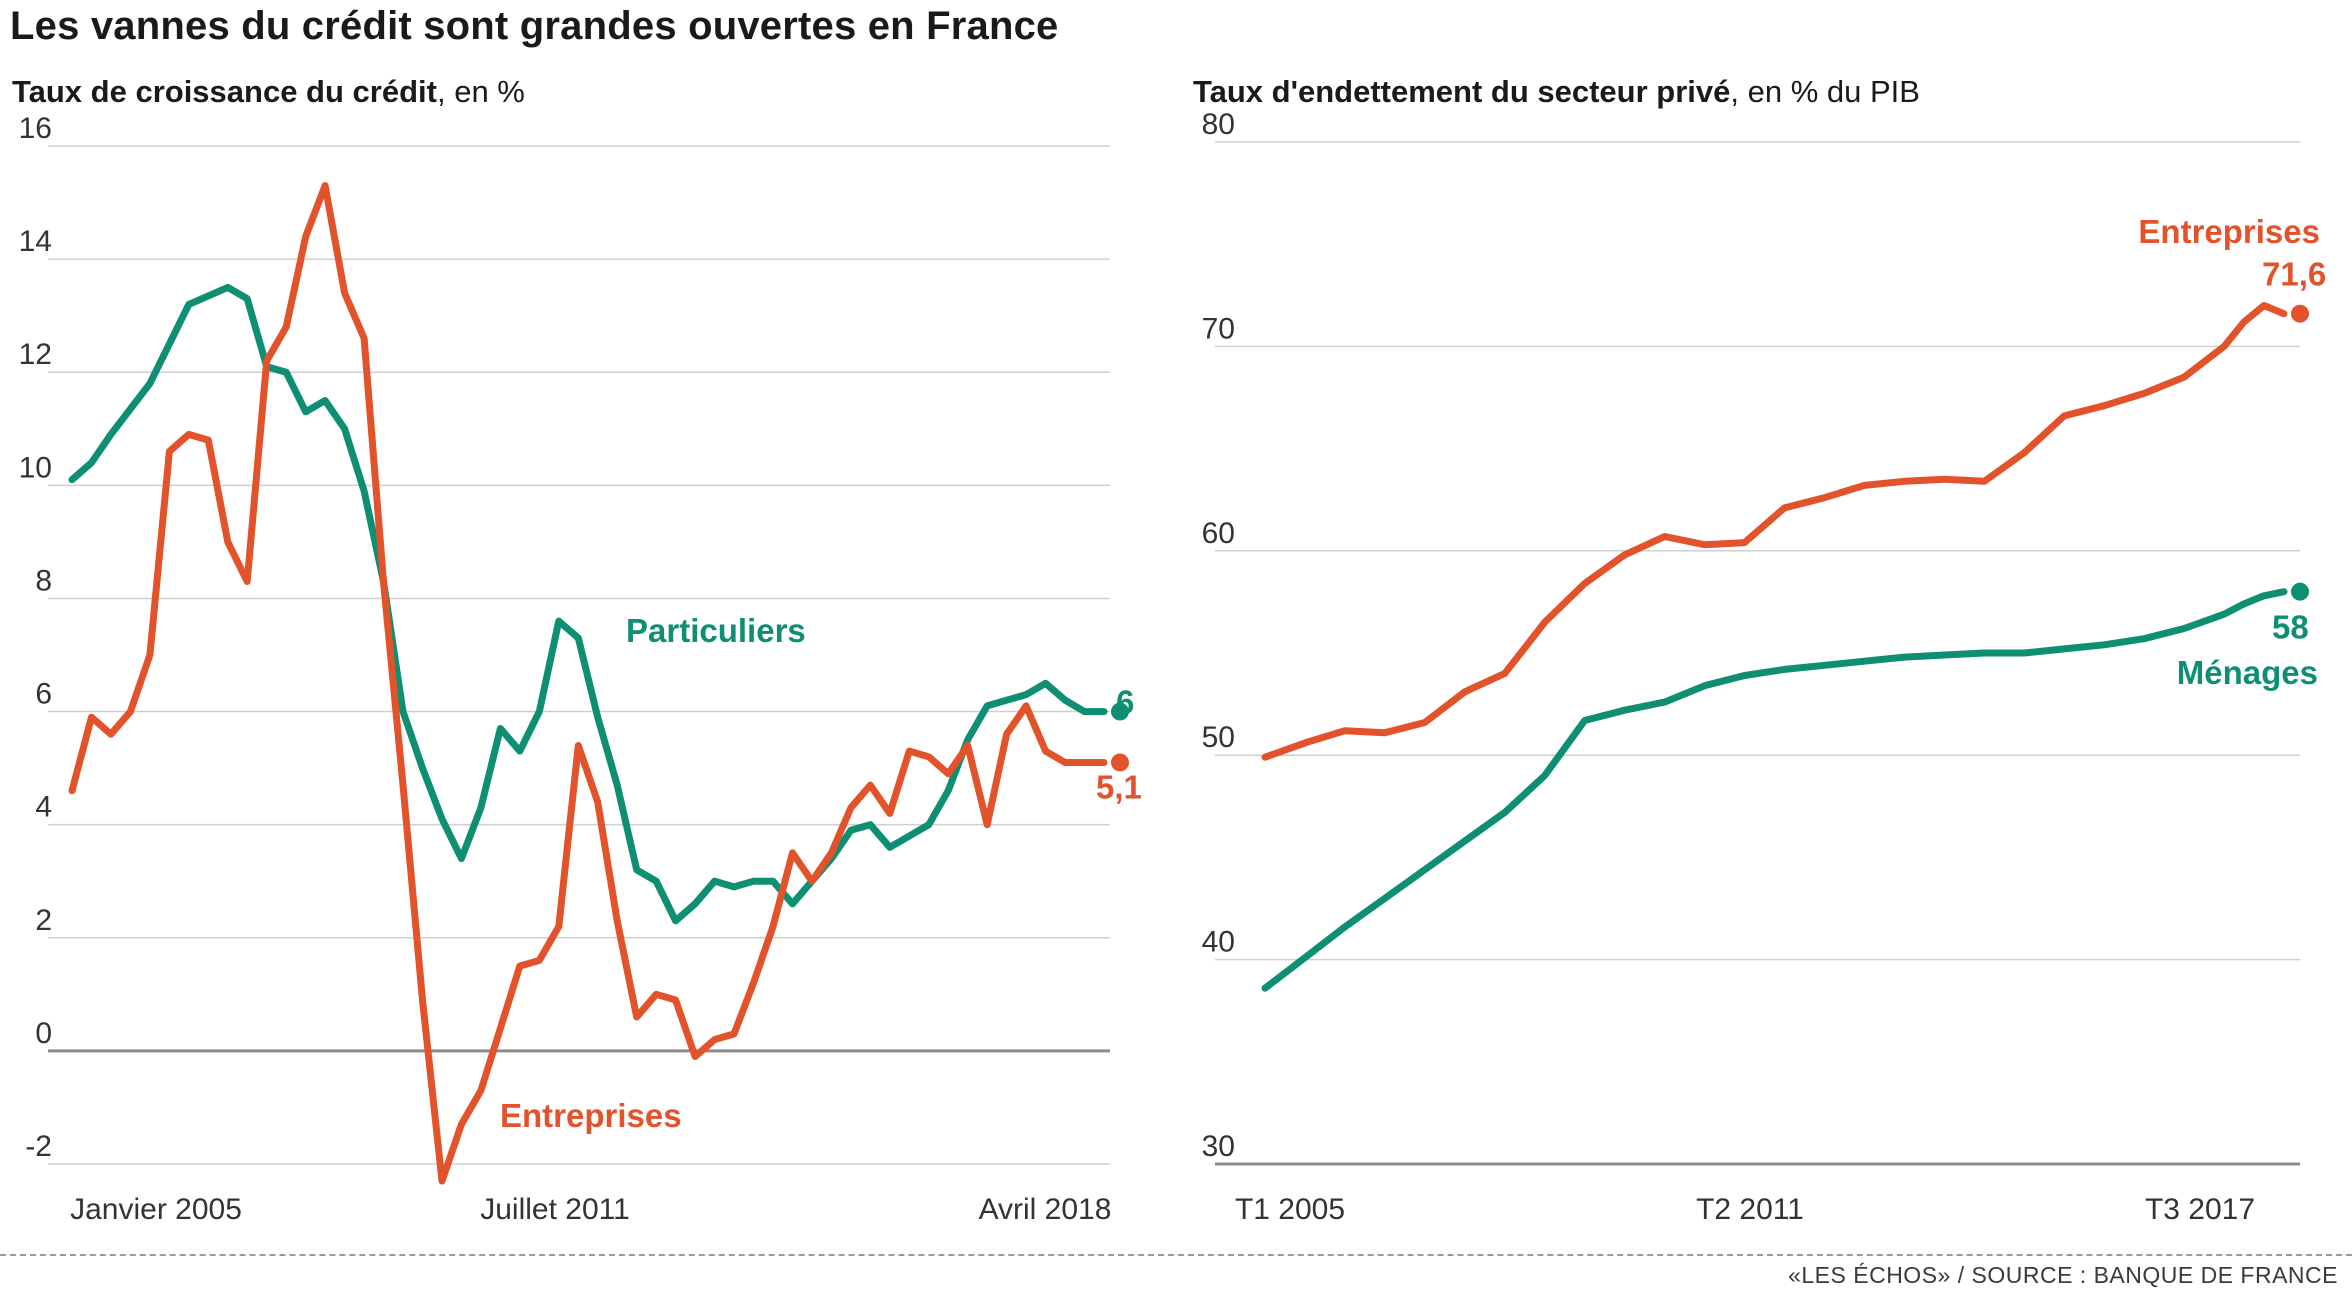 The height and width of the screenshot is (1295, 2352). Describe the element at coordinates (1218, 124) in the screenshot. I see `y-tick-label: 80` at that location.